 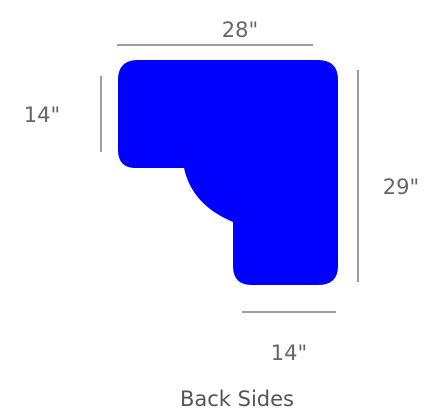 I want to click on left-height-label: 14", so click(x=42, y=115).